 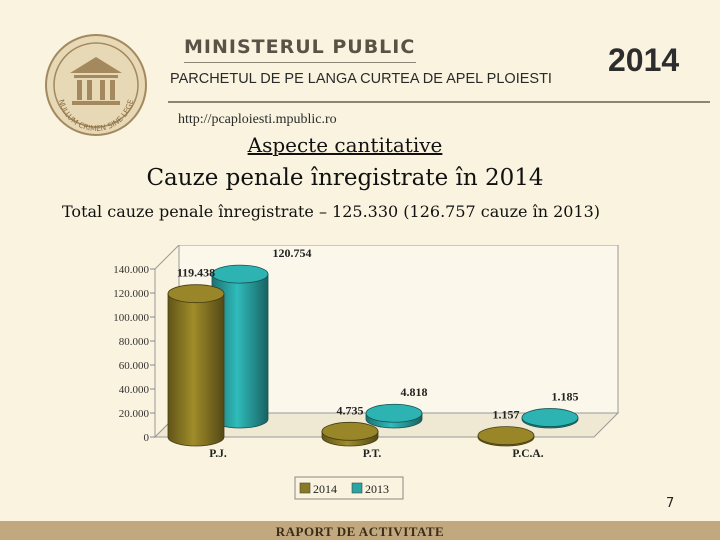 What do you see at coordinates (357, 488) in the screenshot?
I see `legend-swatch-2013` at bounding box center [357, 488].